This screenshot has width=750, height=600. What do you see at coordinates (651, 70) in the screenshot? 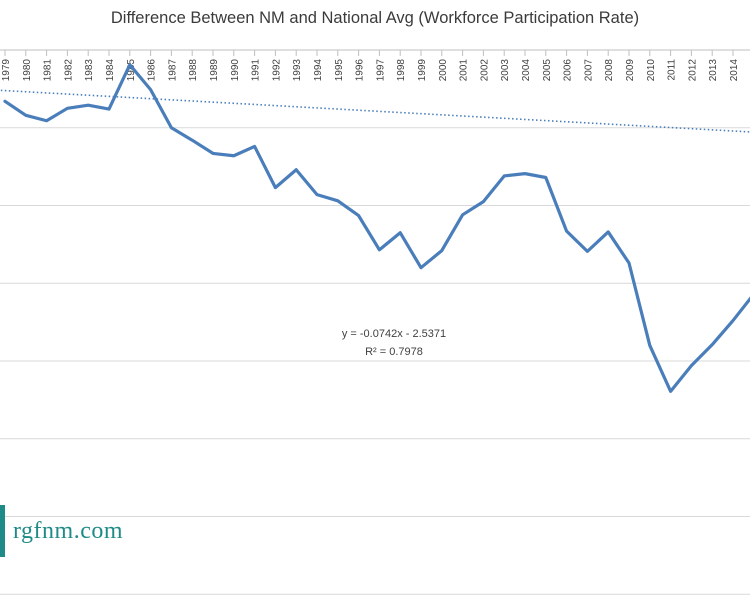
I see `x-tick-label: 2010` at bounding box center [651, 70].